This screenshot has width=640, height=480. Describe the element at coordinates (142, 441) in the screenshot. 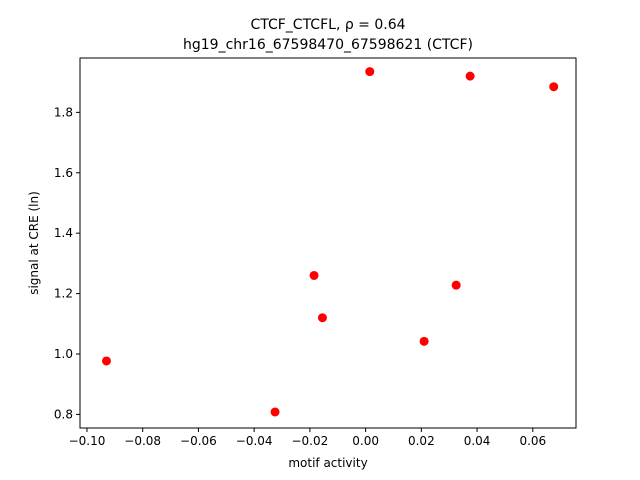

I see `x-tick-label: −0.08` at that location.